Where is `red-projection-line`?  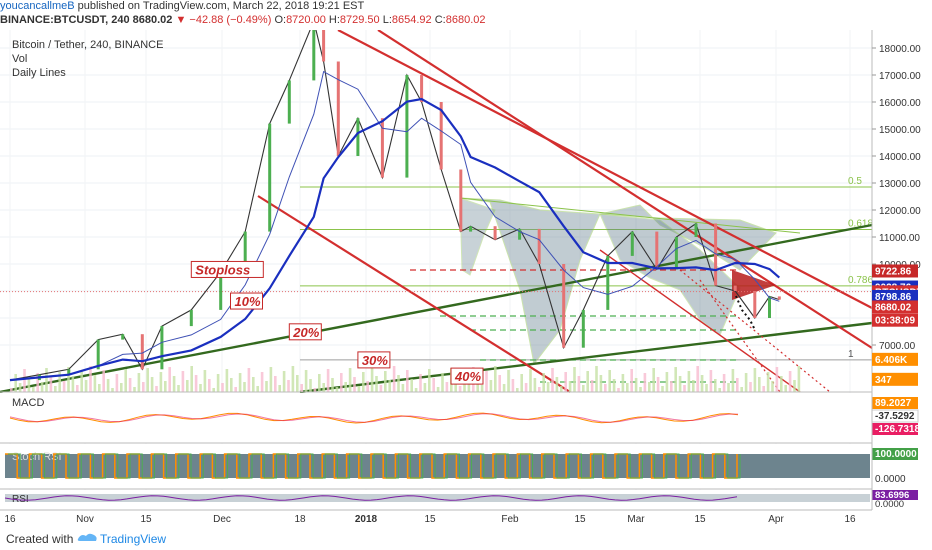
red-projection-line is located at coordinates (755, 331).